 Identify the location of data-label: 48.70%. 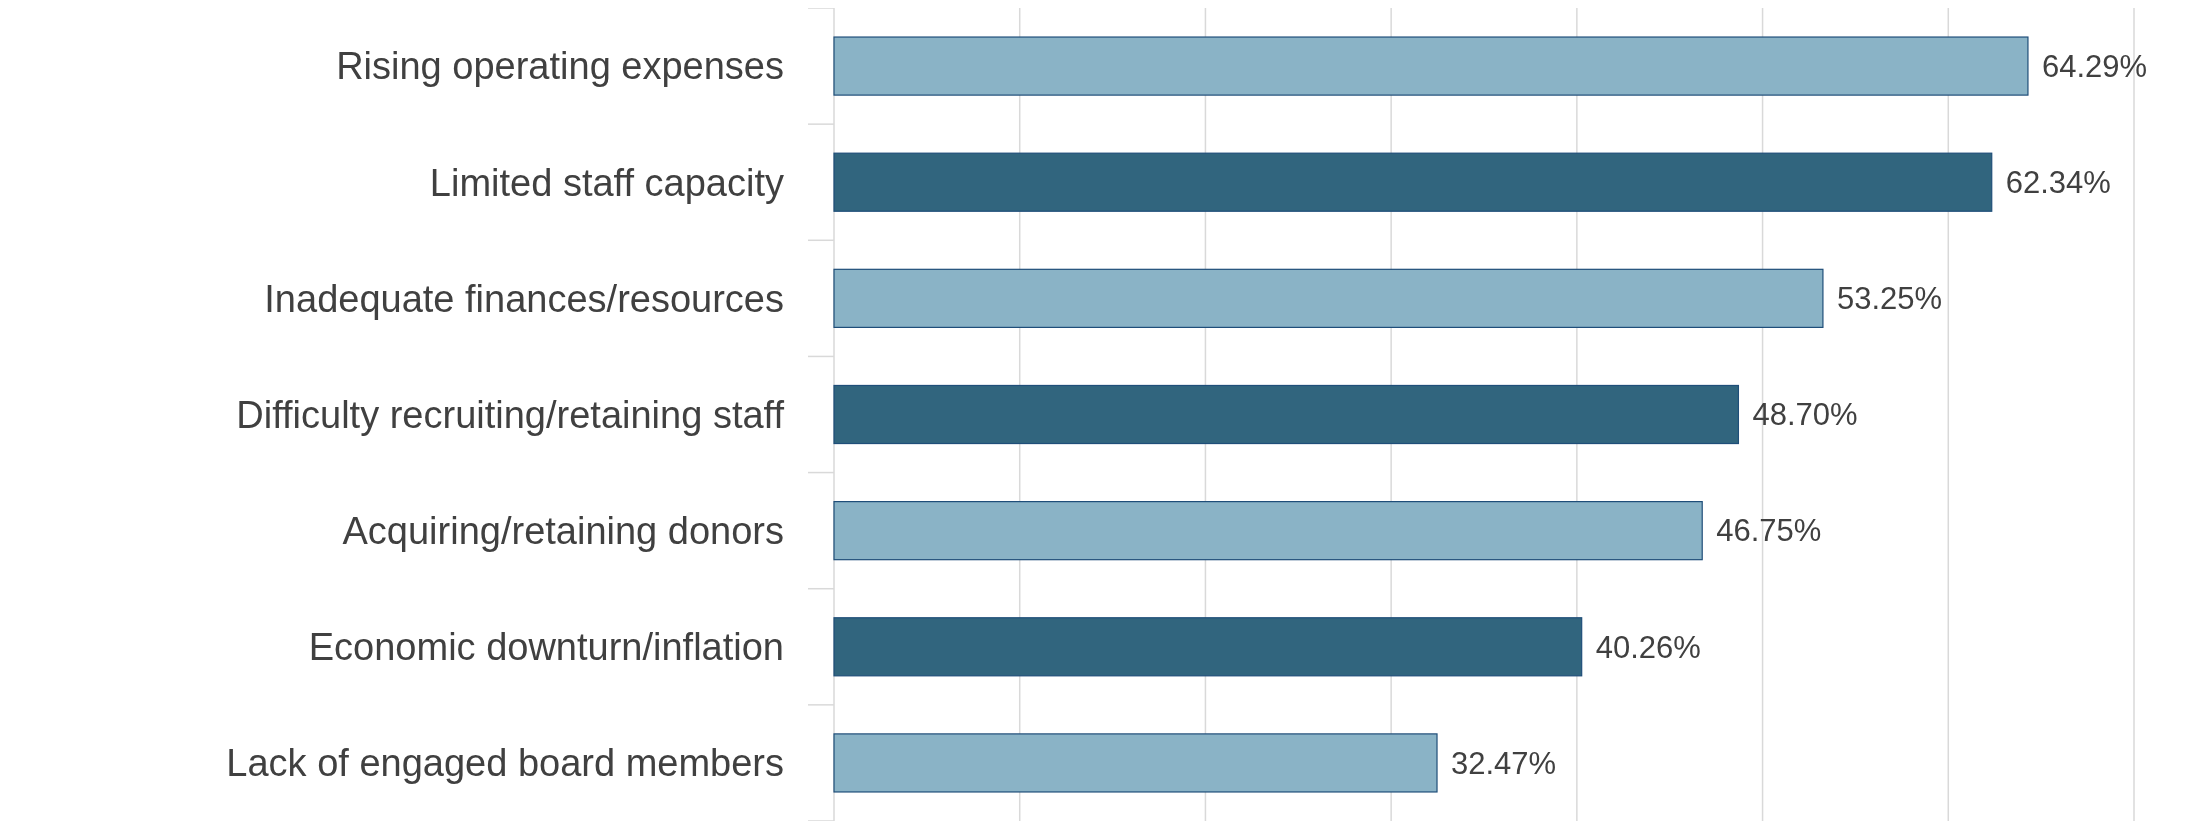
(1805, 415).